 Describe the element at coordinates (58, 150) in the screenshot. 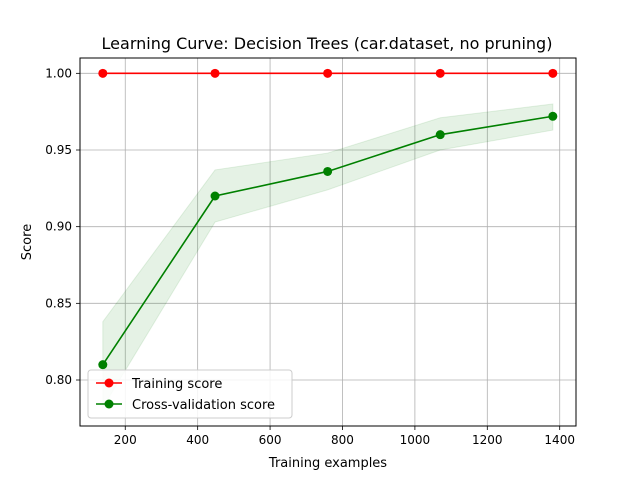

I see `y-tick-label: 0.95` at that location.